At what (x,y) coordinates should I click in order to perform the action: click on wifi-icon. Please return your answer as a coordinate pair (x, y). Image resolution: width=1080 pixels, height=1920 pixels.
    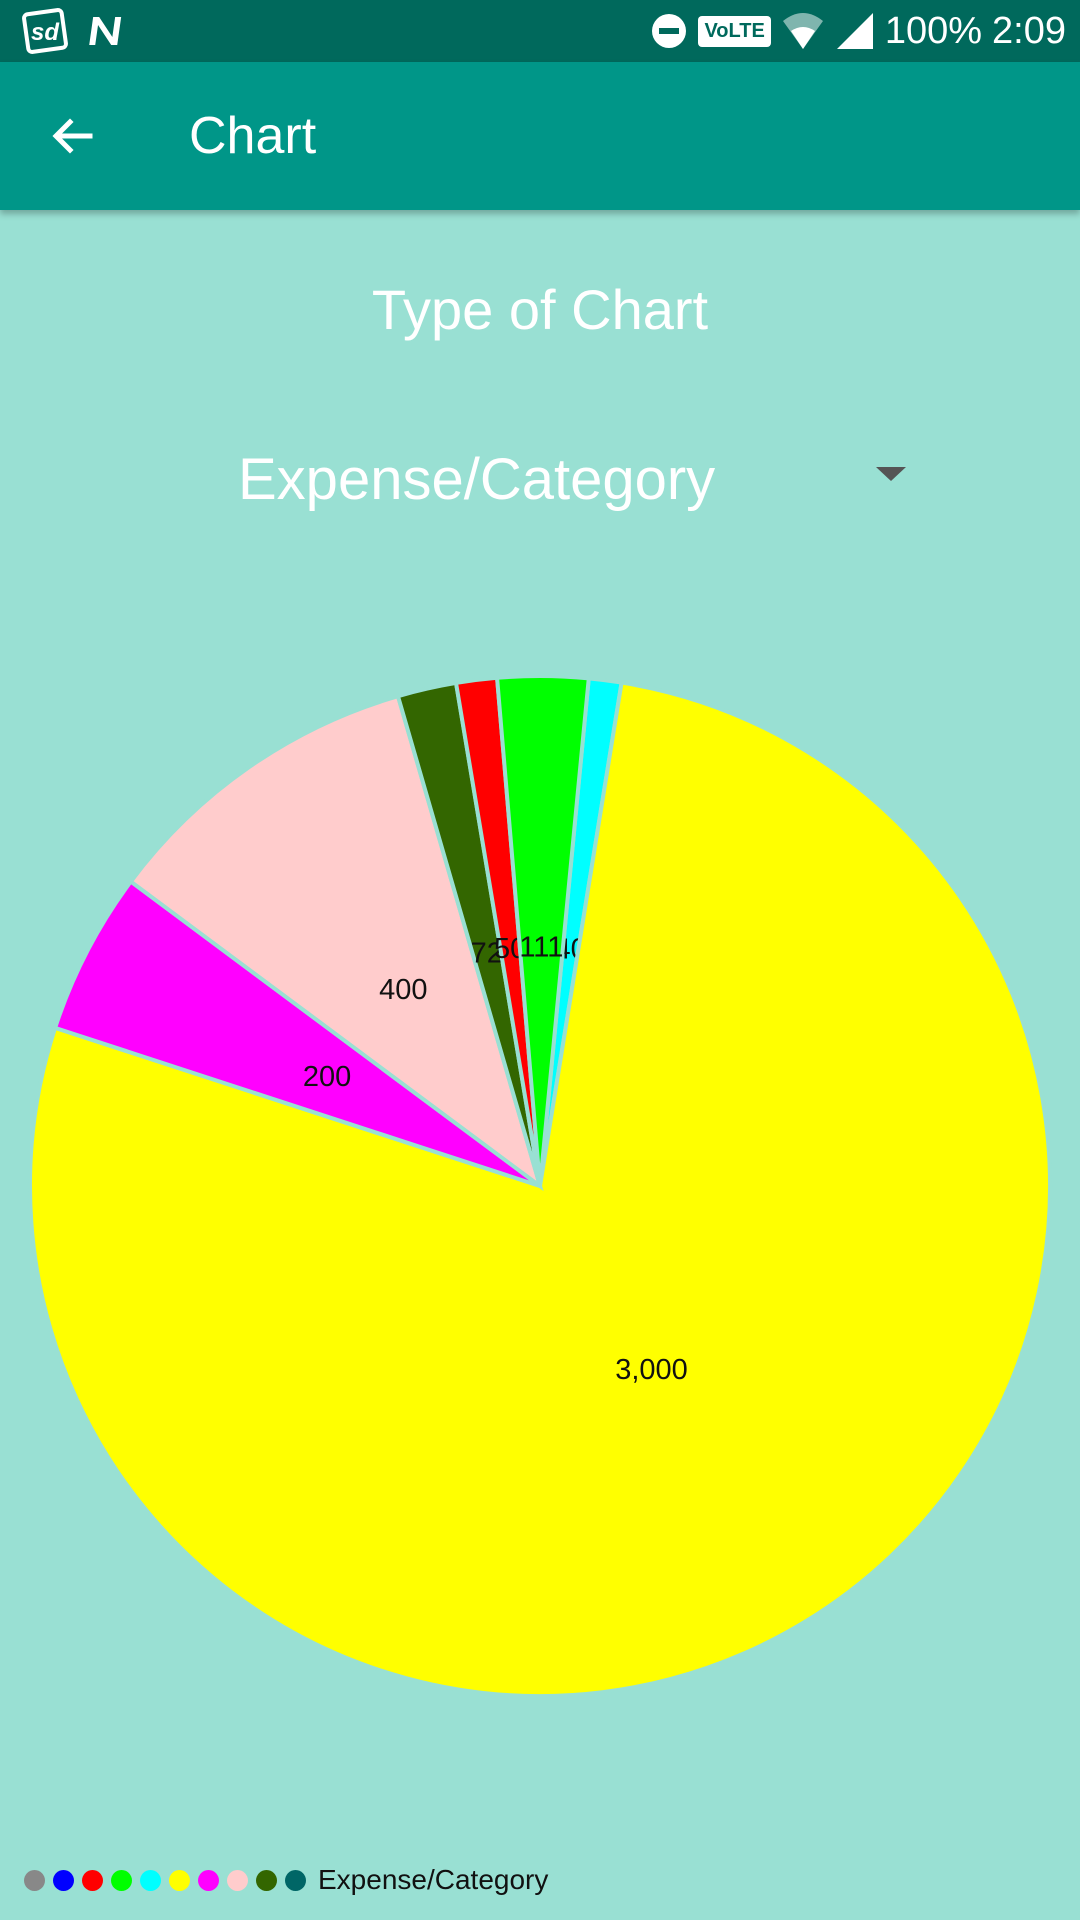
    Looking at the image, I should click on (802, 31).